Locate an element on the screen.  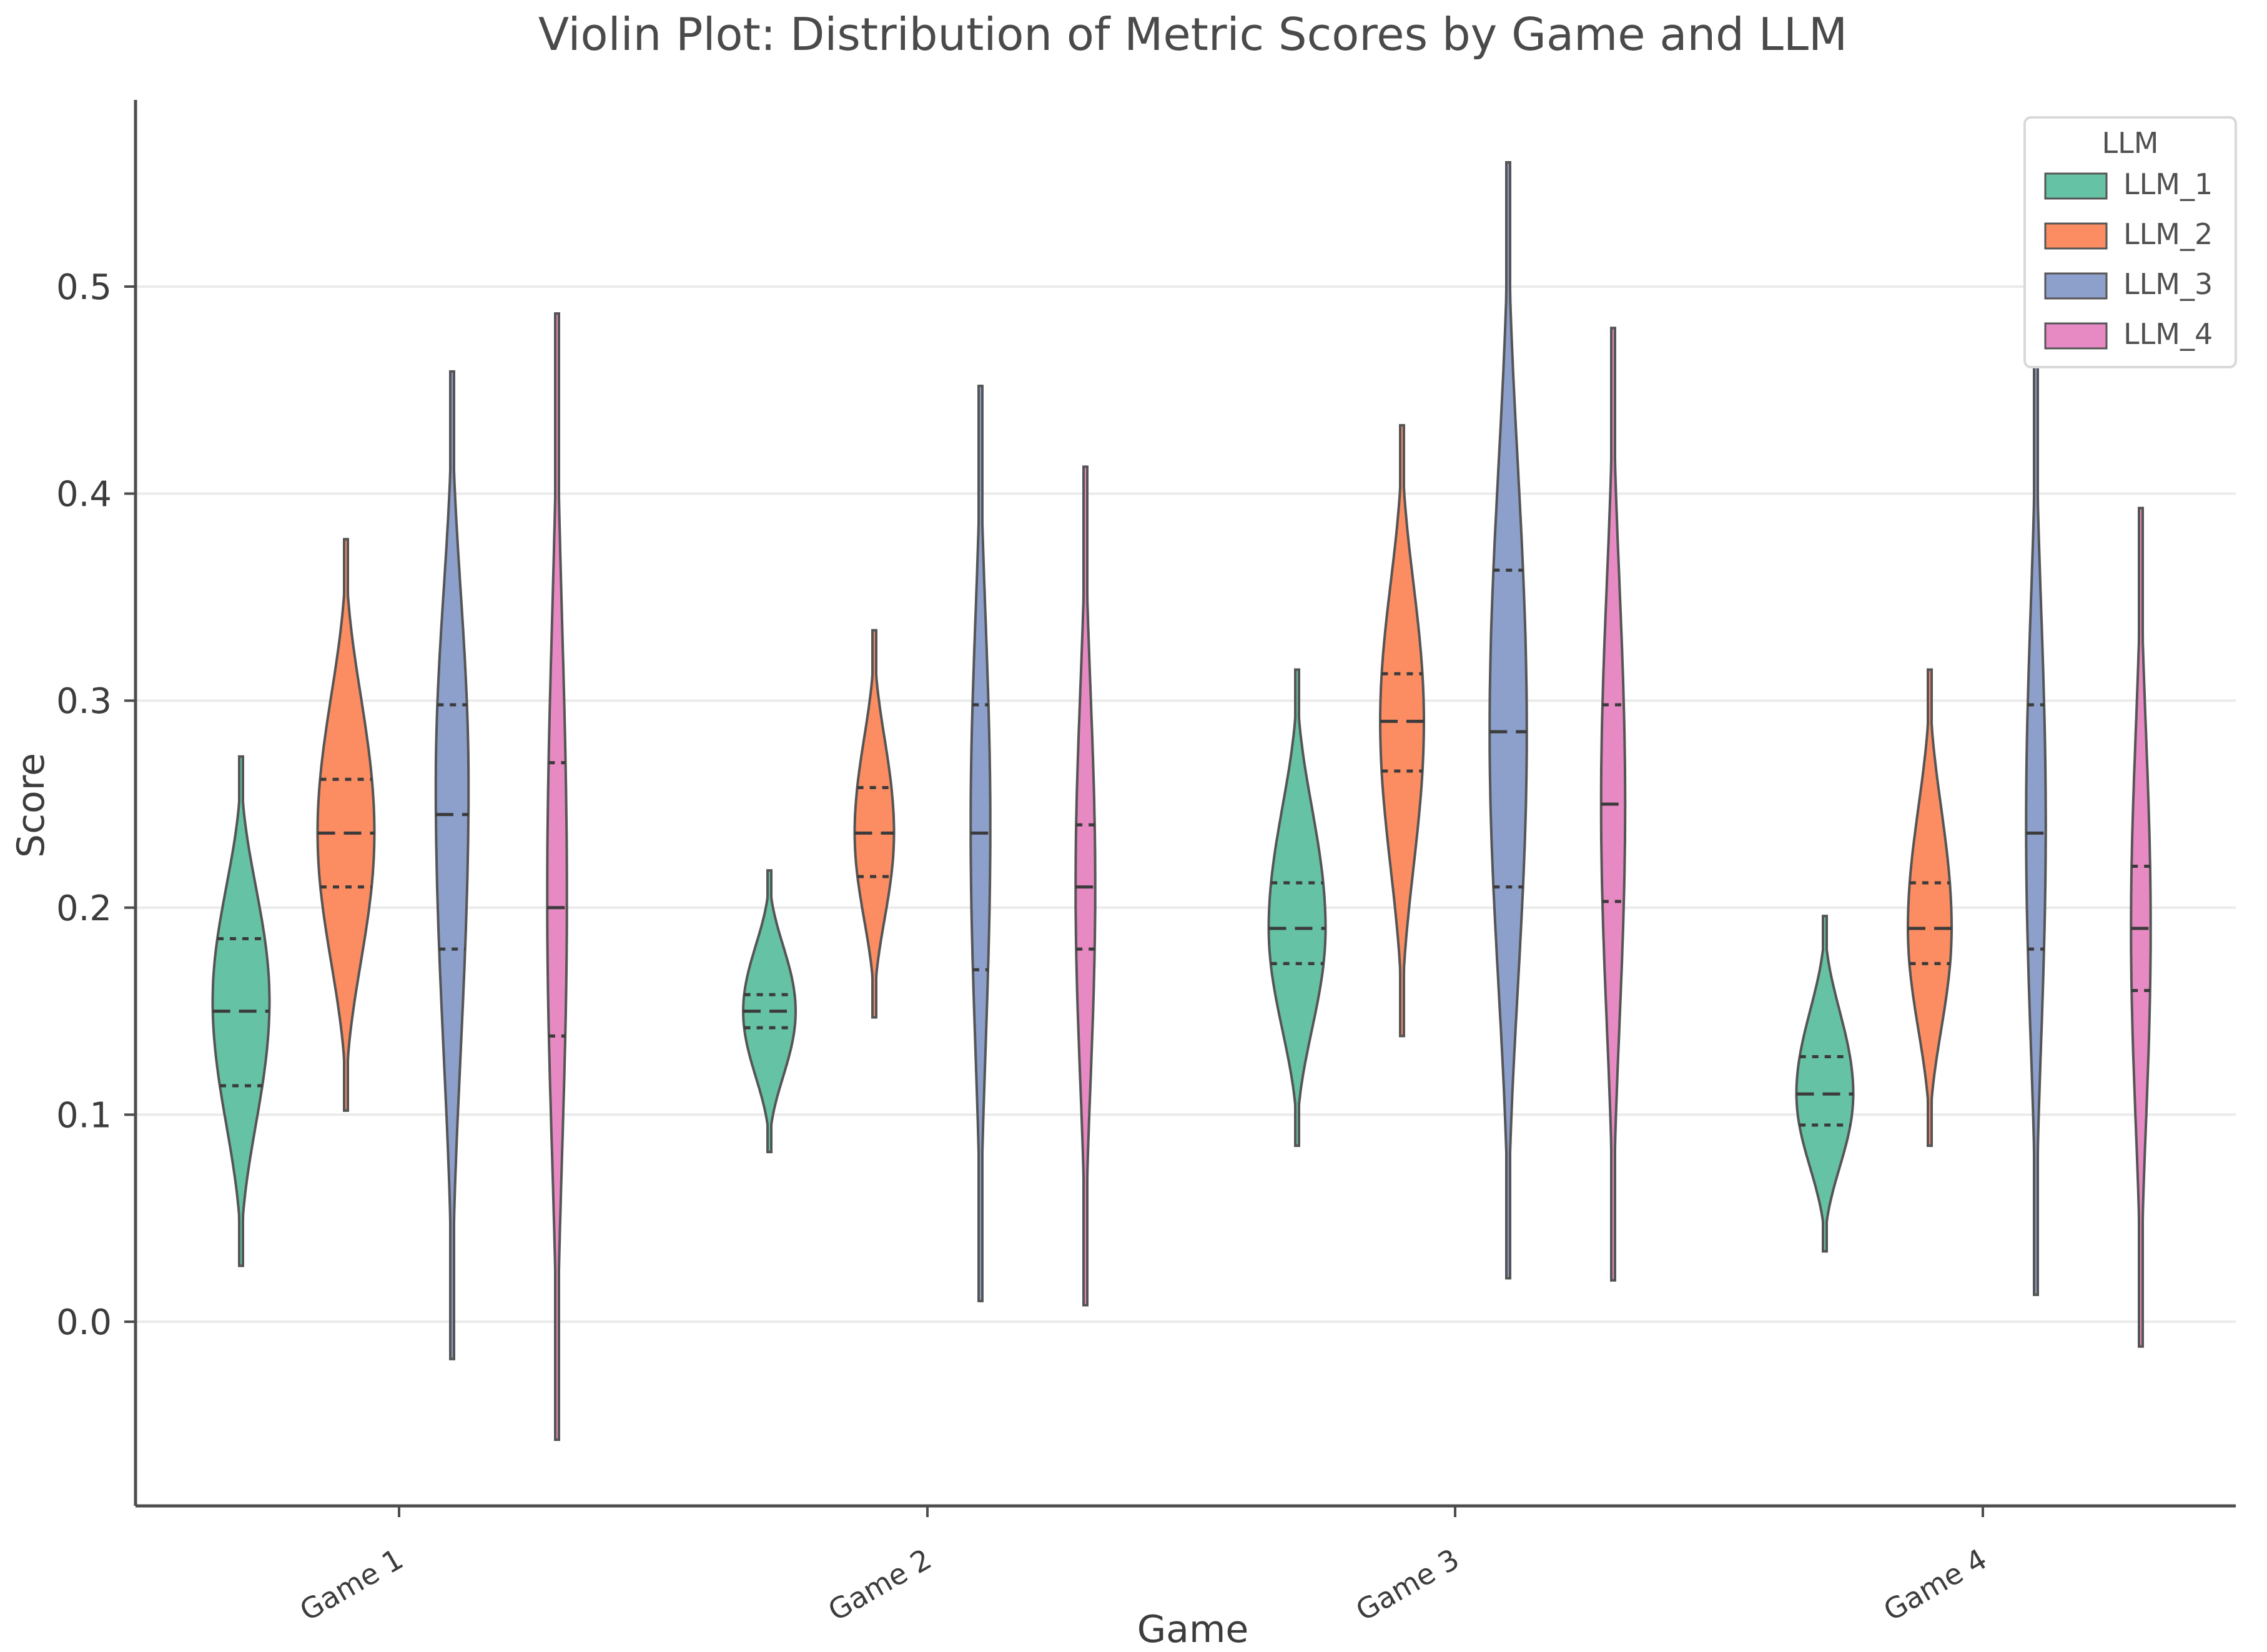
legend-title: LLM is located at coordinates (2130, 143).